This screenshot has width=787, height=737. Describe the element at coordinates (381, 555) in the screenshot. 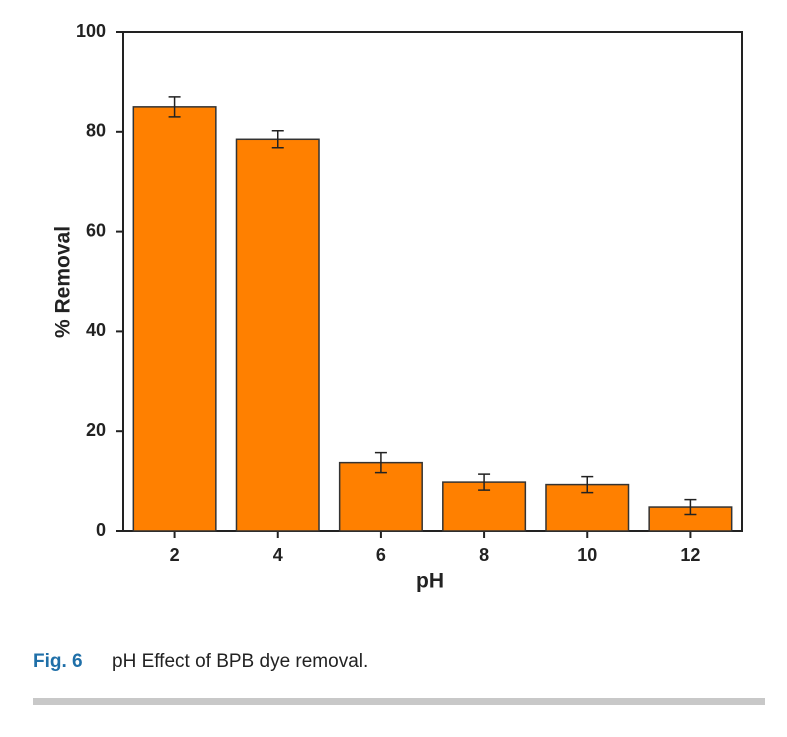

I see `x-tick-label: 6` at that location.